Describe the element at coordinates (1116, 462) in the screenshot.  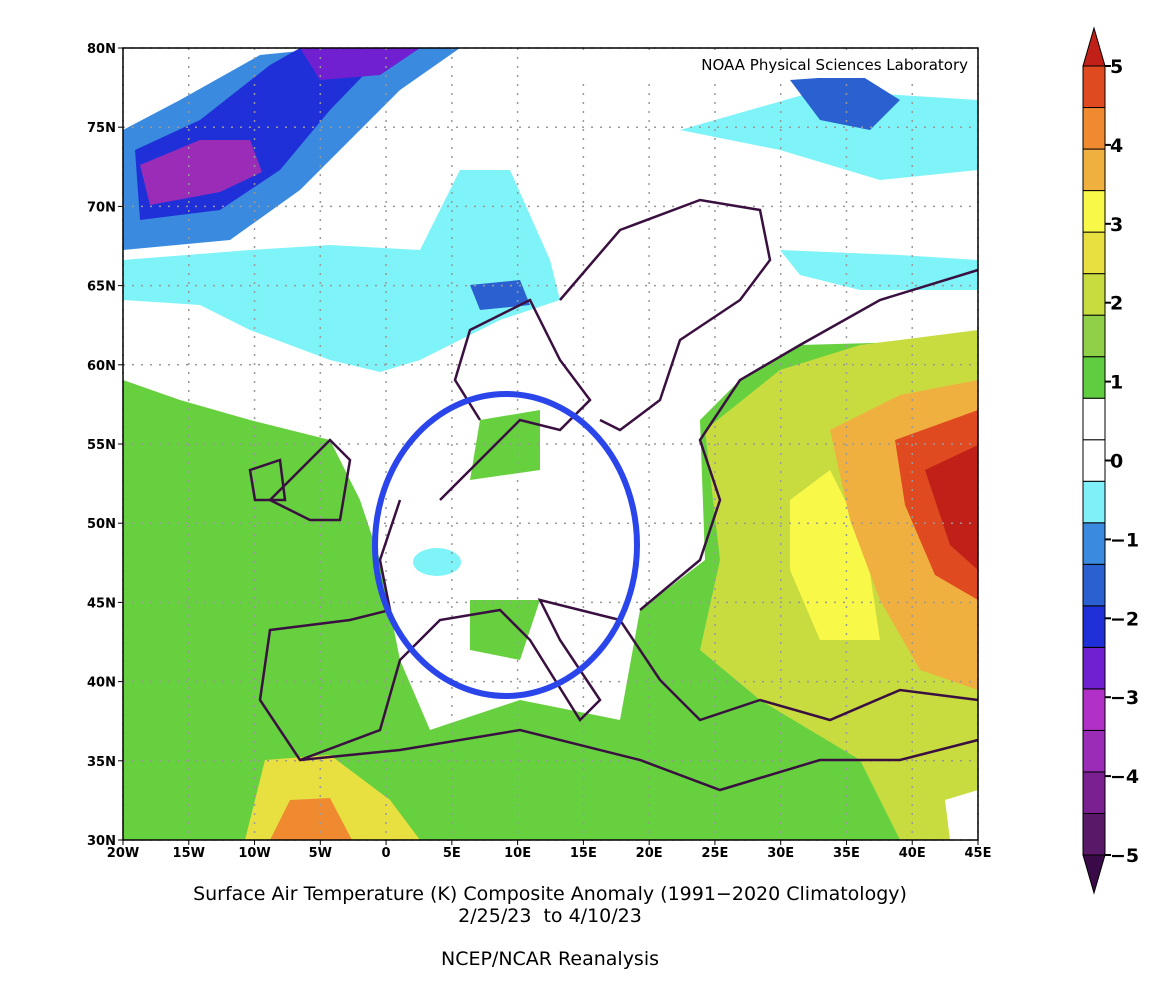
I see `colorbar-label: 0` at that location.